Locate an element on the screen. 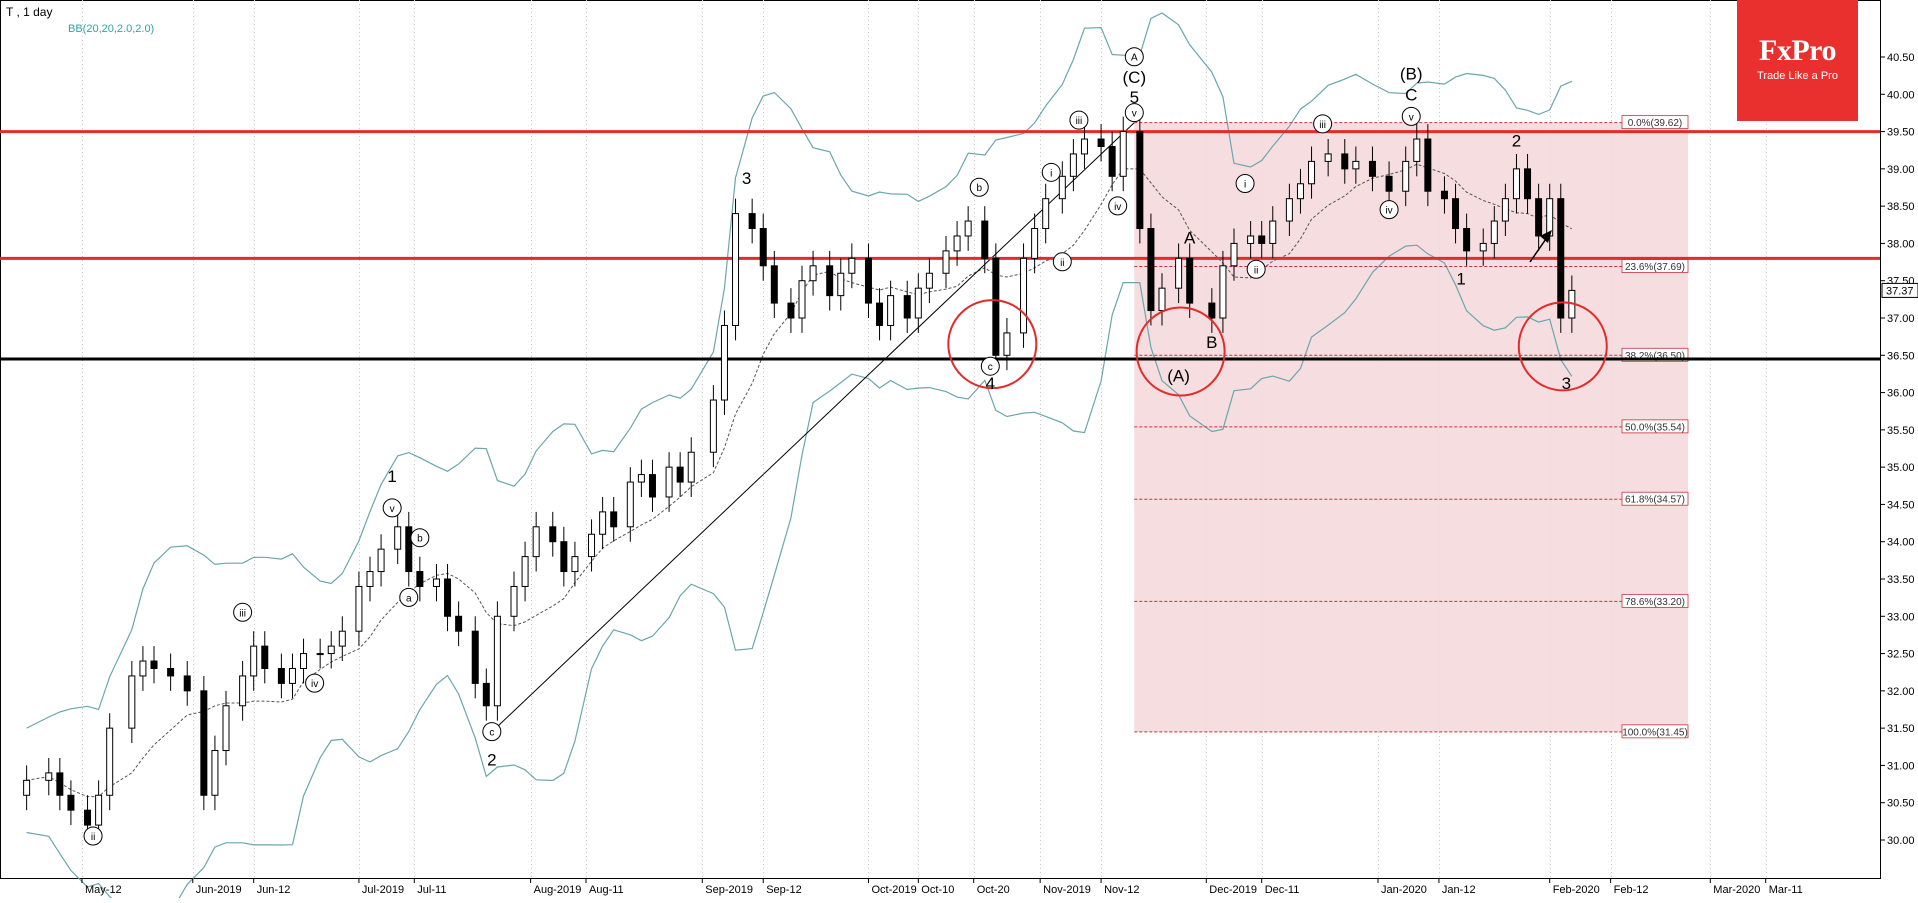 This screenshot has width=1918, height=903. fib-label: 100.0%(31.45) is located at coordinates (1655, 732).